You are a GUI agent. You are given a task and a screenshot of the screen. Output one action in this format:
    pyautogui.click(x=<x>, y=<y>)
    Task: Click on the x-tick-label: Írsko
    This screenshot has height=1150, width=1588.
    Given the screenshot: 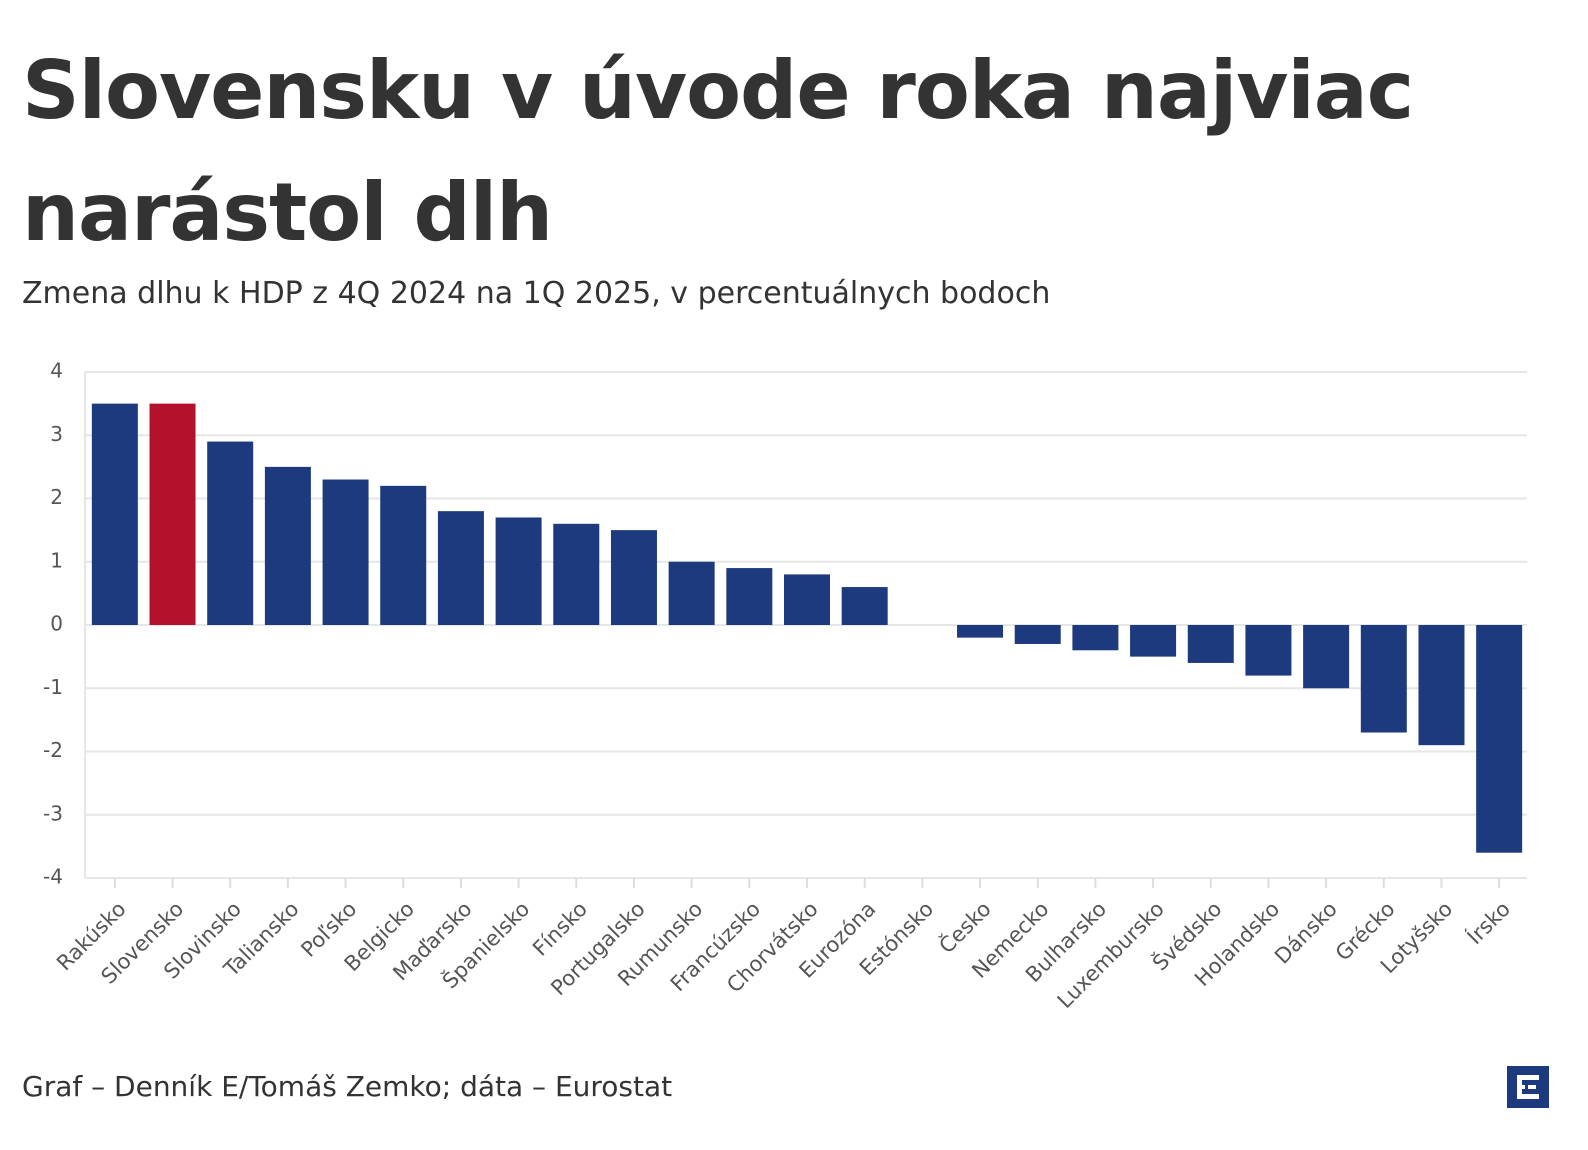 What is the action you would take?
    pyautogui.click(x=1488, y=922)
    